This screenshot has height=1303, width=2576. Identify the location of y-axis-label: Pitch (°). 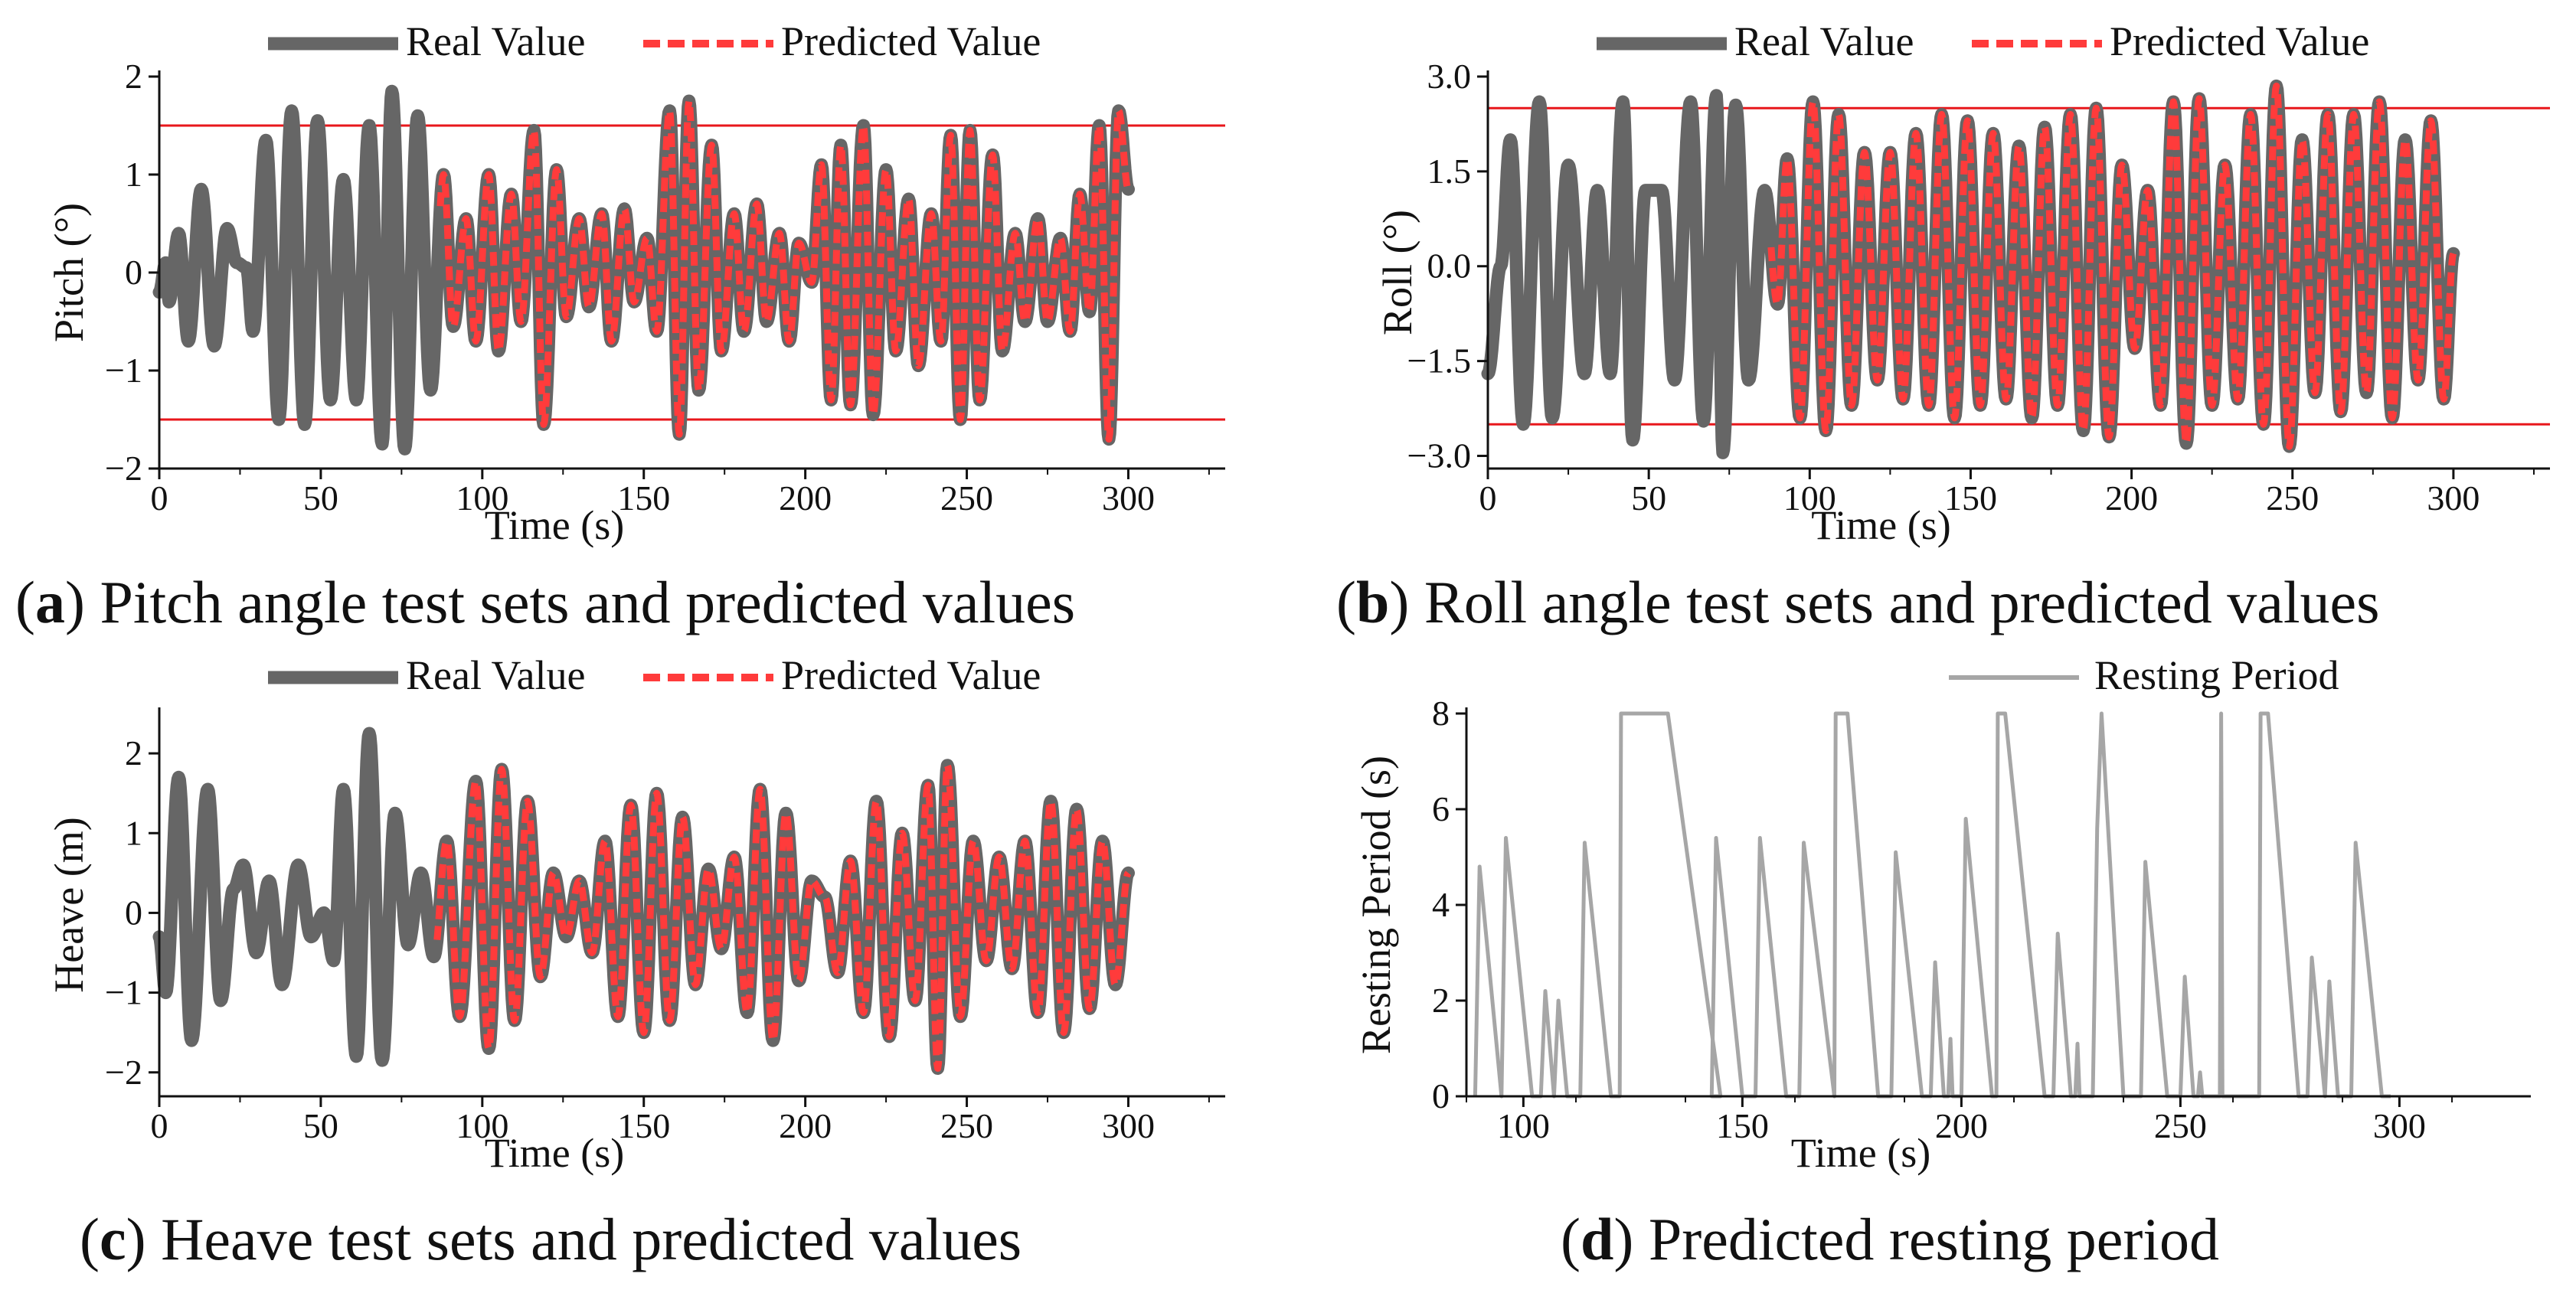
(69, 272).